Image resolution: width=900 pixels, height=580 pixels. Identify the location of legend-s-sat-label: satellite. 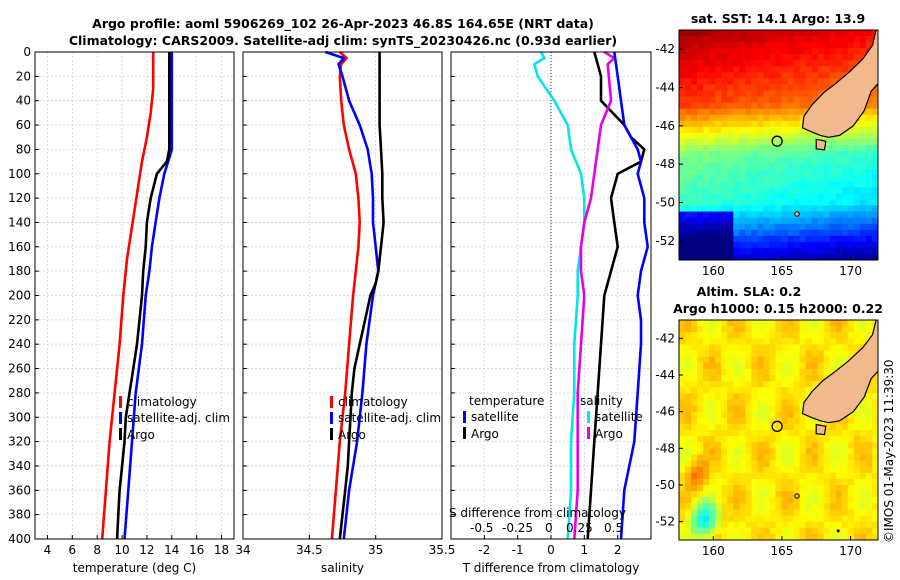
(619, 417).